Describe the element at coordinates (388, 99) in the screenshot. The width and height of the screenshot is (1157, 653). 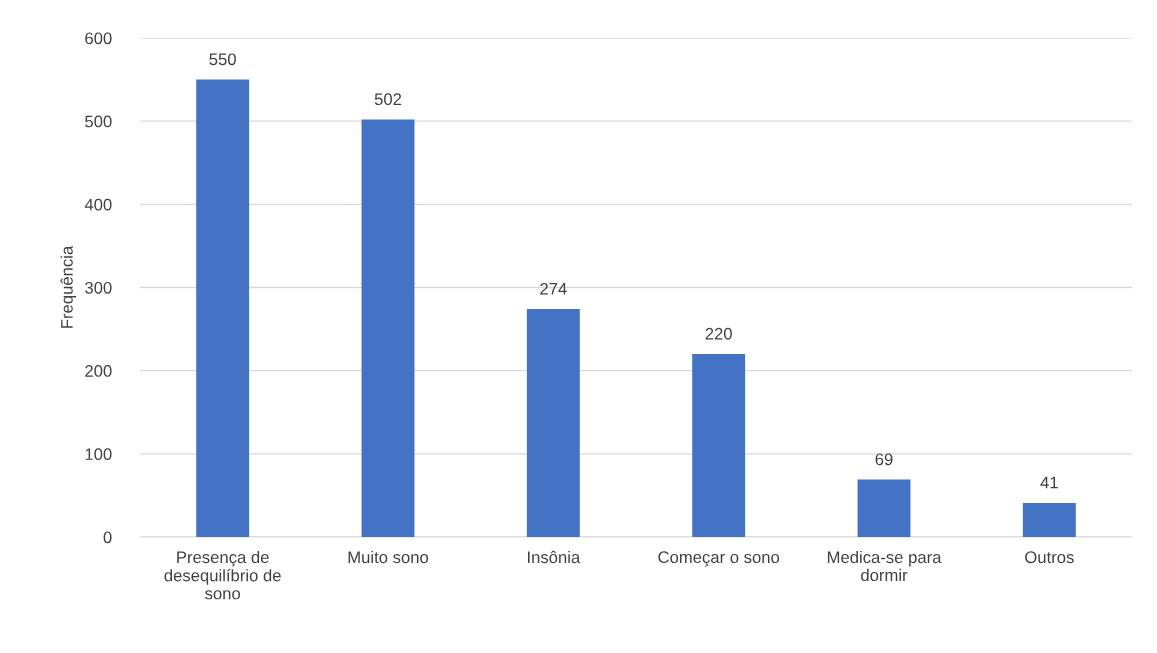
I see `data-label: 502` at that location.